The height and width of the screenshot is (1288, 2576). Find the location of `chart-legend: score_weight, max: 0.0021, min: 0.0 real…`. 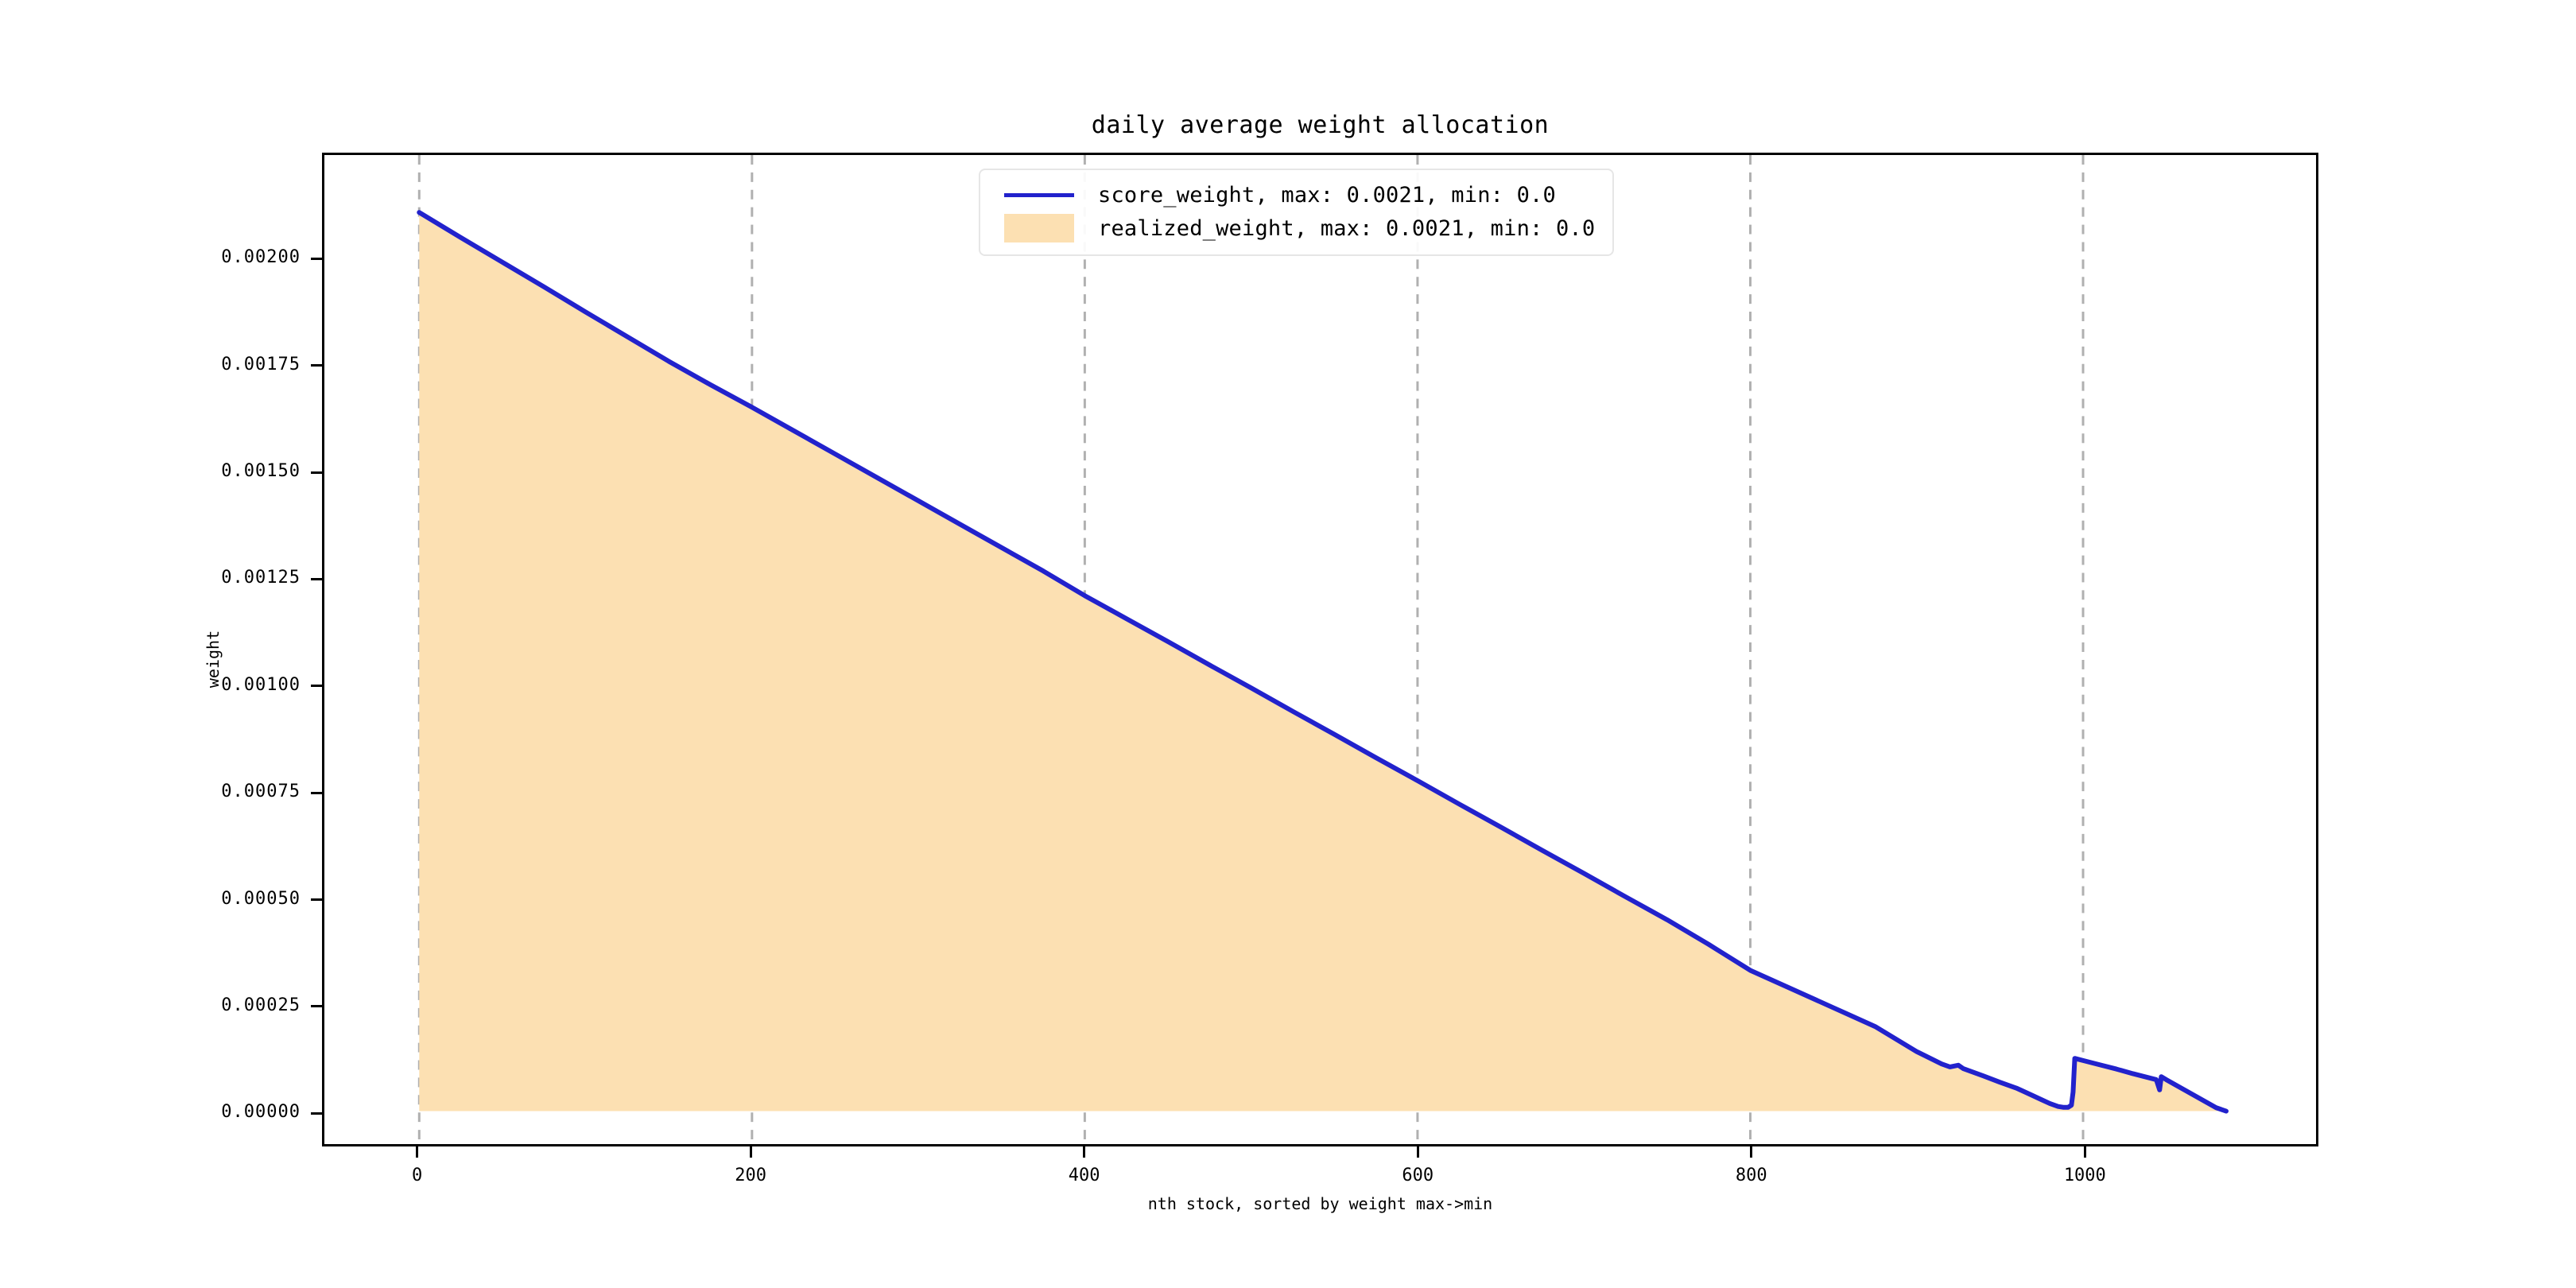

chart-legend: score_weight, max: 0.0021, min: 0.0 real… is located at coordinates (1297, 212).